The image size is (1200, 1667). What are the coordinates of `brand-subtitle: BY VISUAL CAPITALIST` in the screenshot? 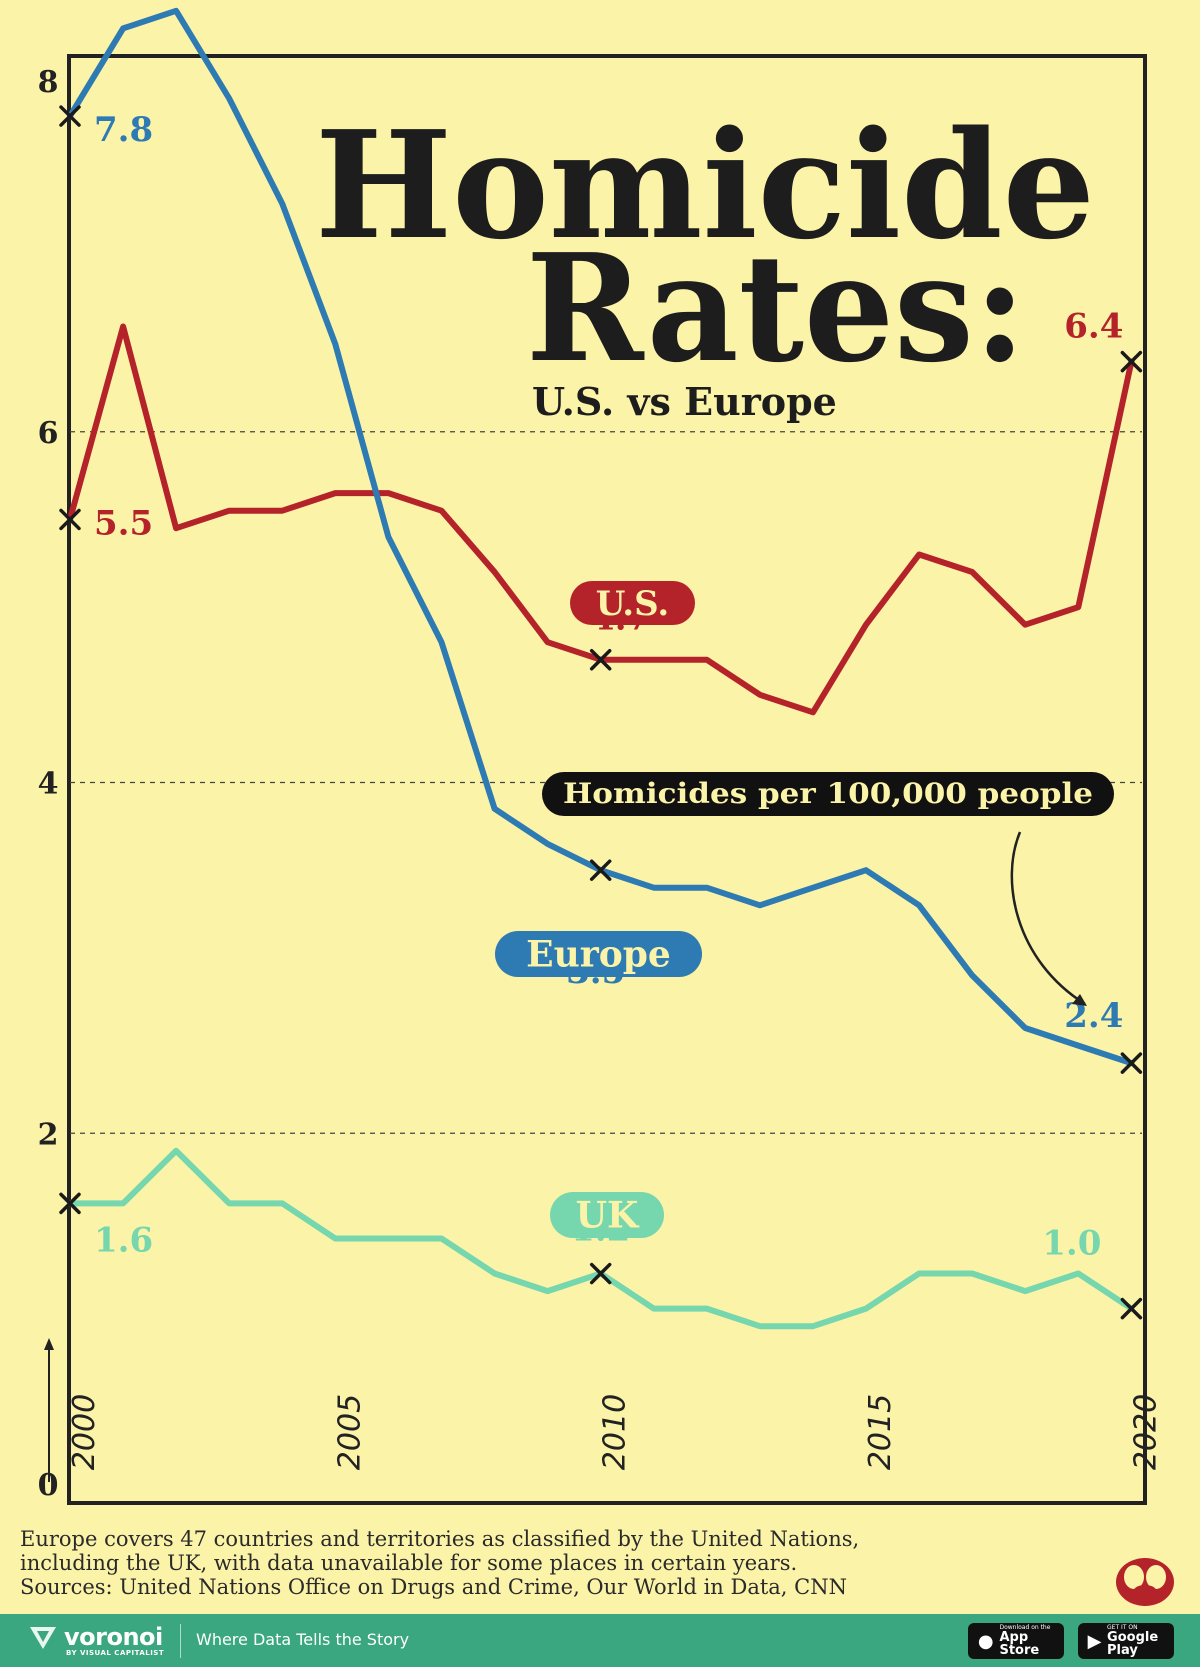 It's located at (115, 1653).